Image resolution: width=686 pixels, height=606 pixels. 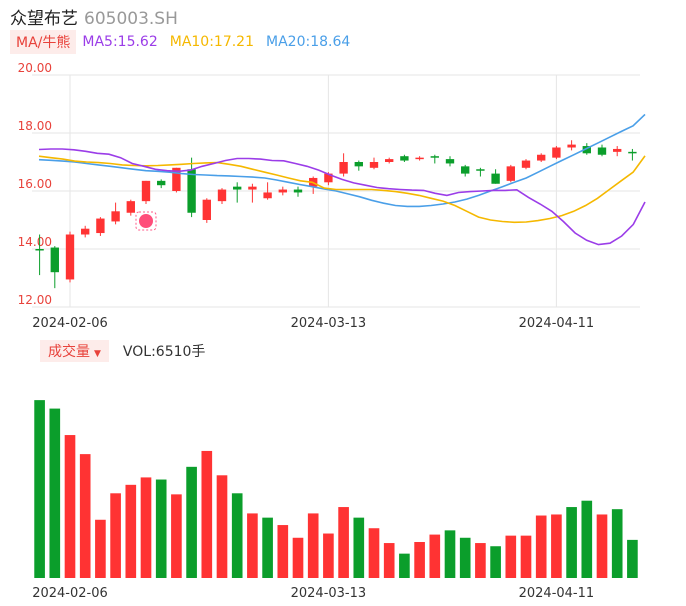 I want to click on ma20-line, so click(x=342, y=160).